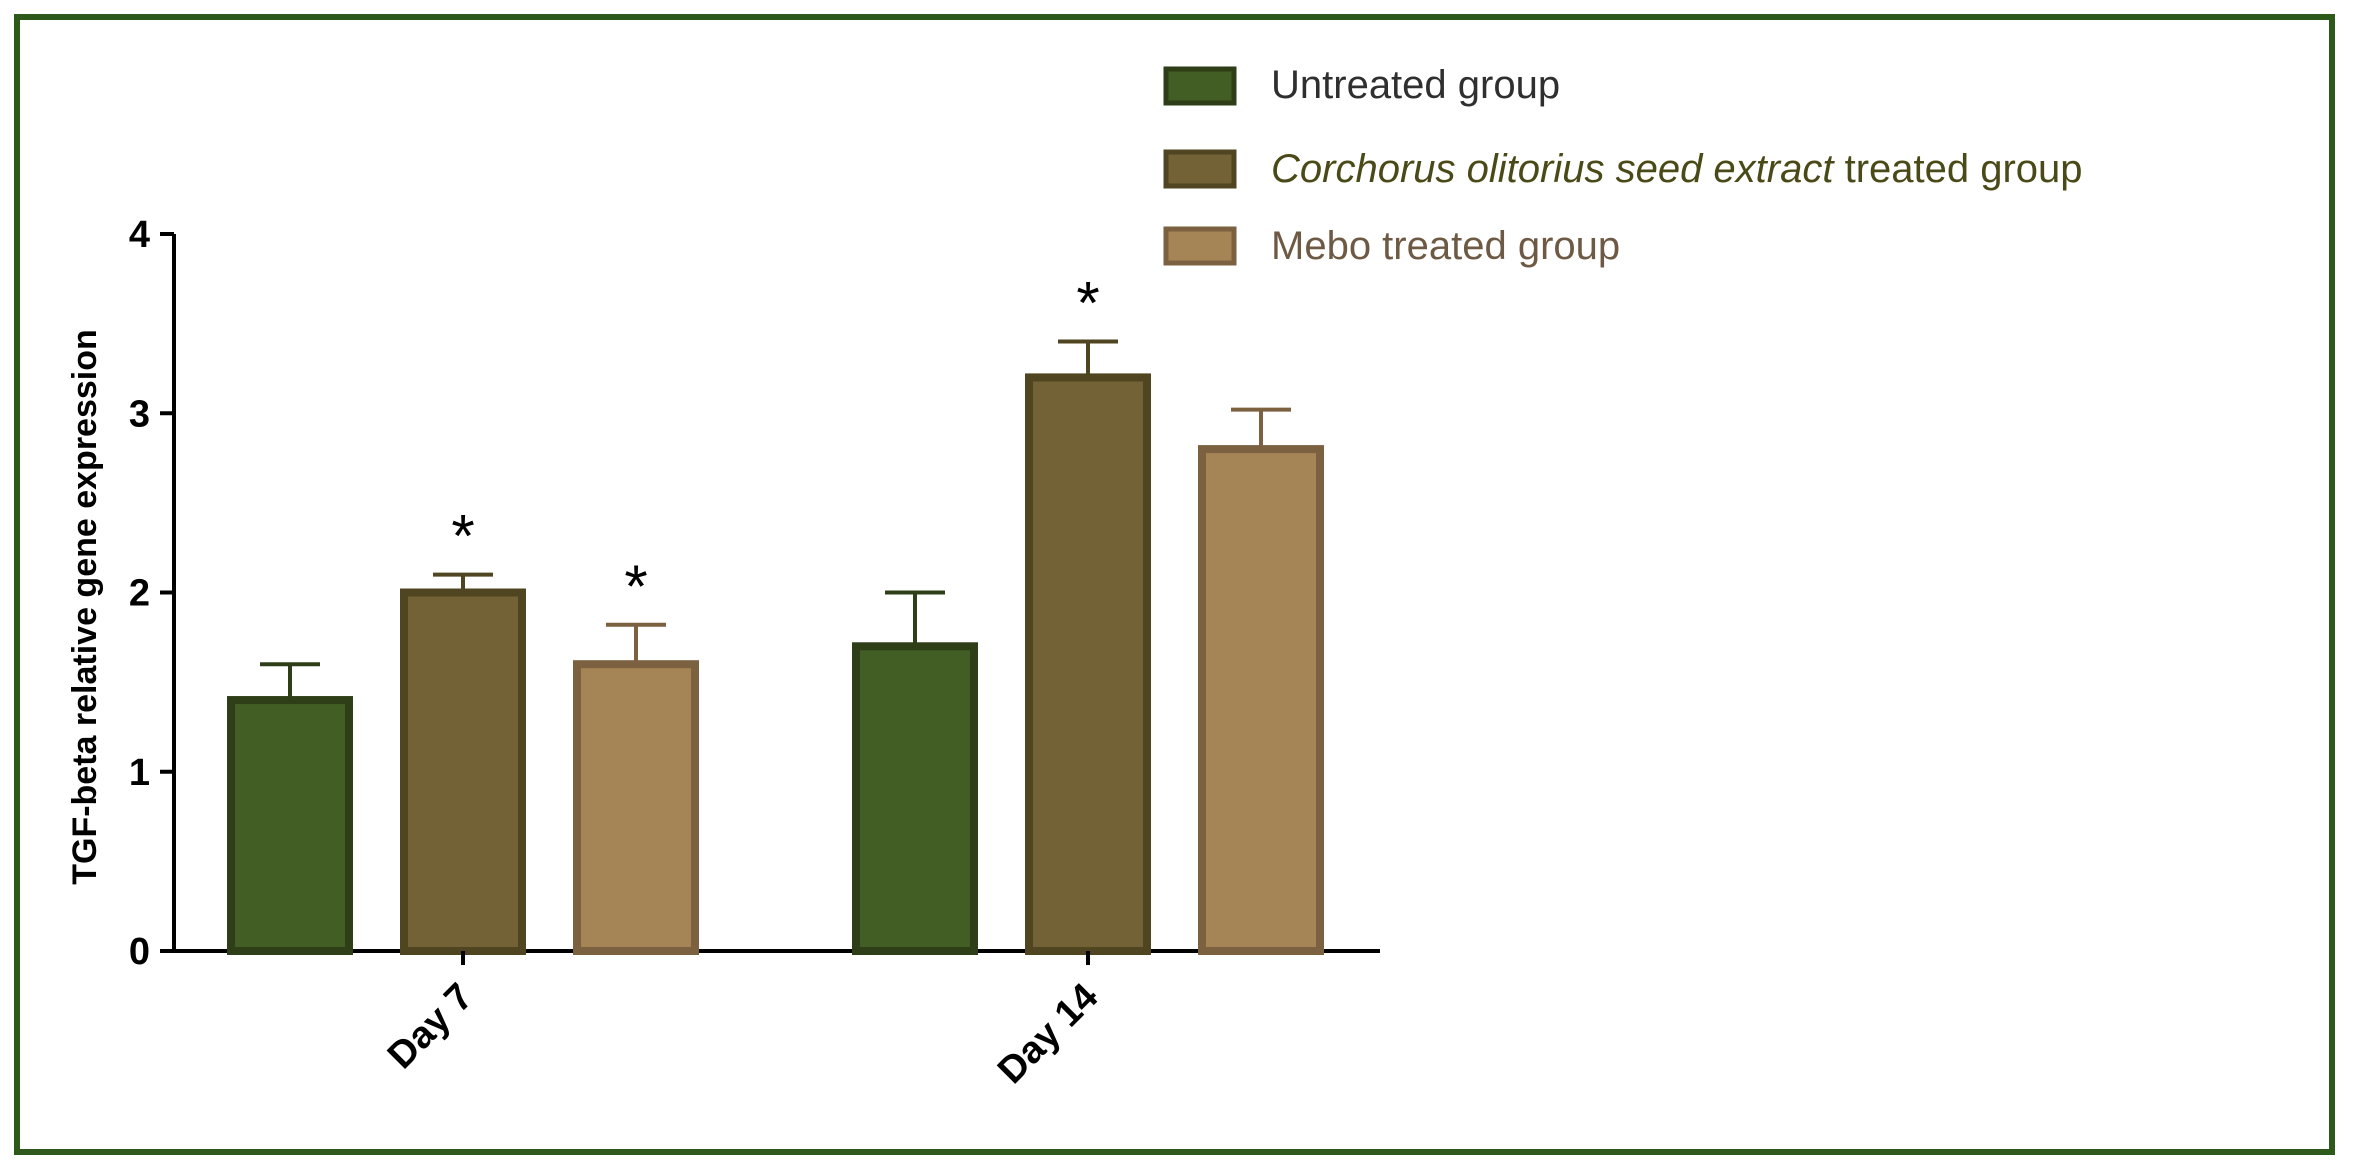 This screenshot has width=2357, height=1171. Describe the element at coordinates (1445, 246) in the screenshot. I see `legend-label-mebo: Mebo treated group` at that location.